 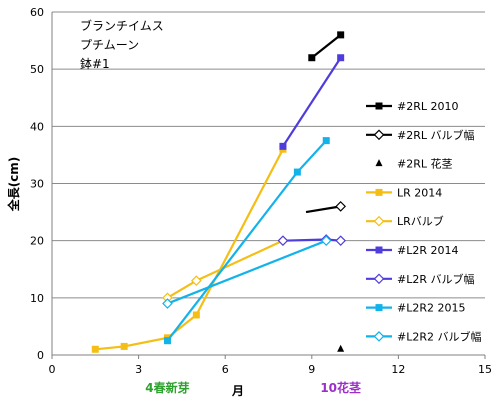 What do you see at coordinates (37, 298) in the screenshot?
I see `y-tick-label: 10` at bounding box center [37, 298].